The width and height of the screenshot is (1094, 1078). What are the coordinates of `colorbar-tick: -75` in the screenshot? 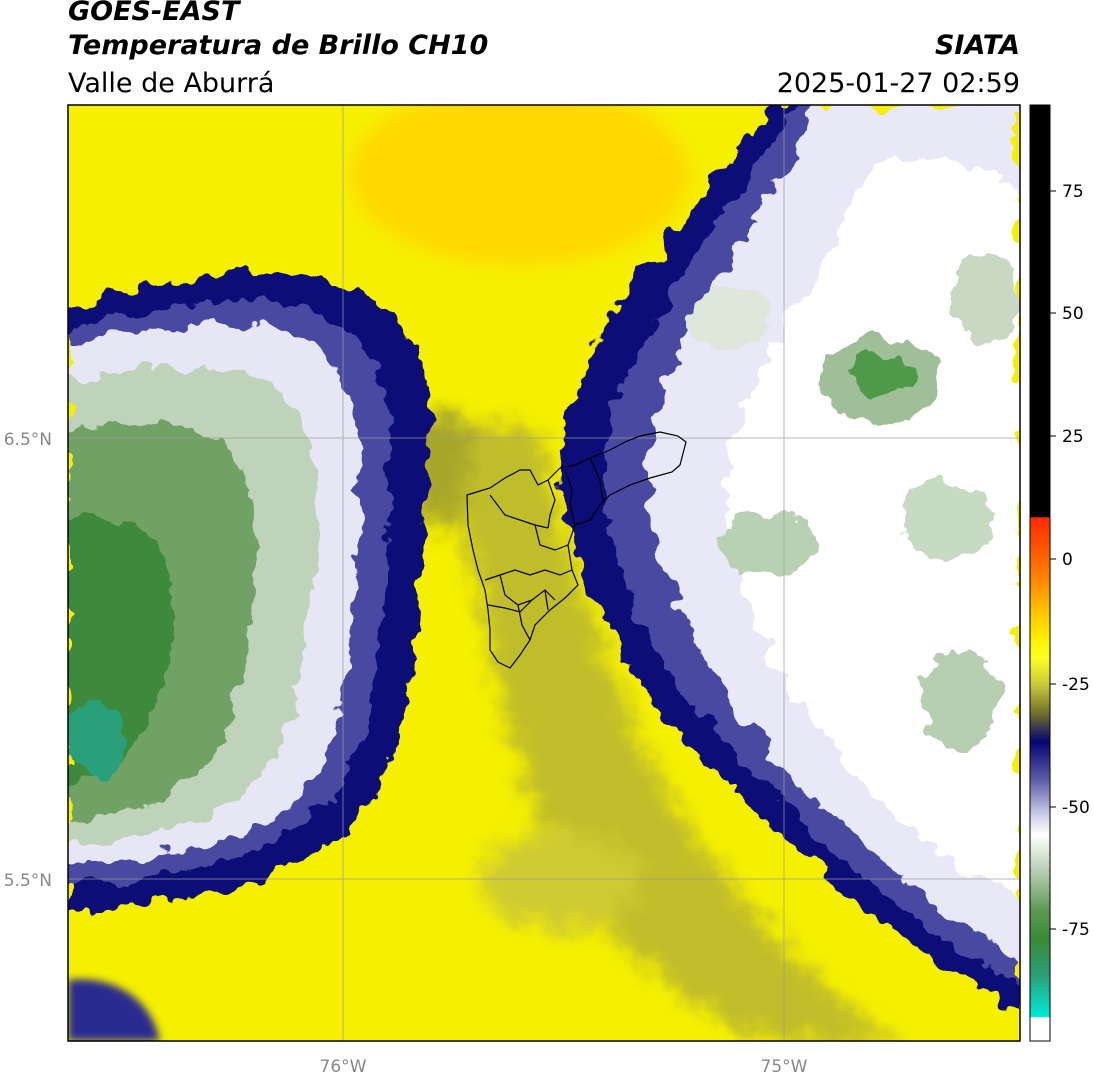 It's located at (1076, 930).